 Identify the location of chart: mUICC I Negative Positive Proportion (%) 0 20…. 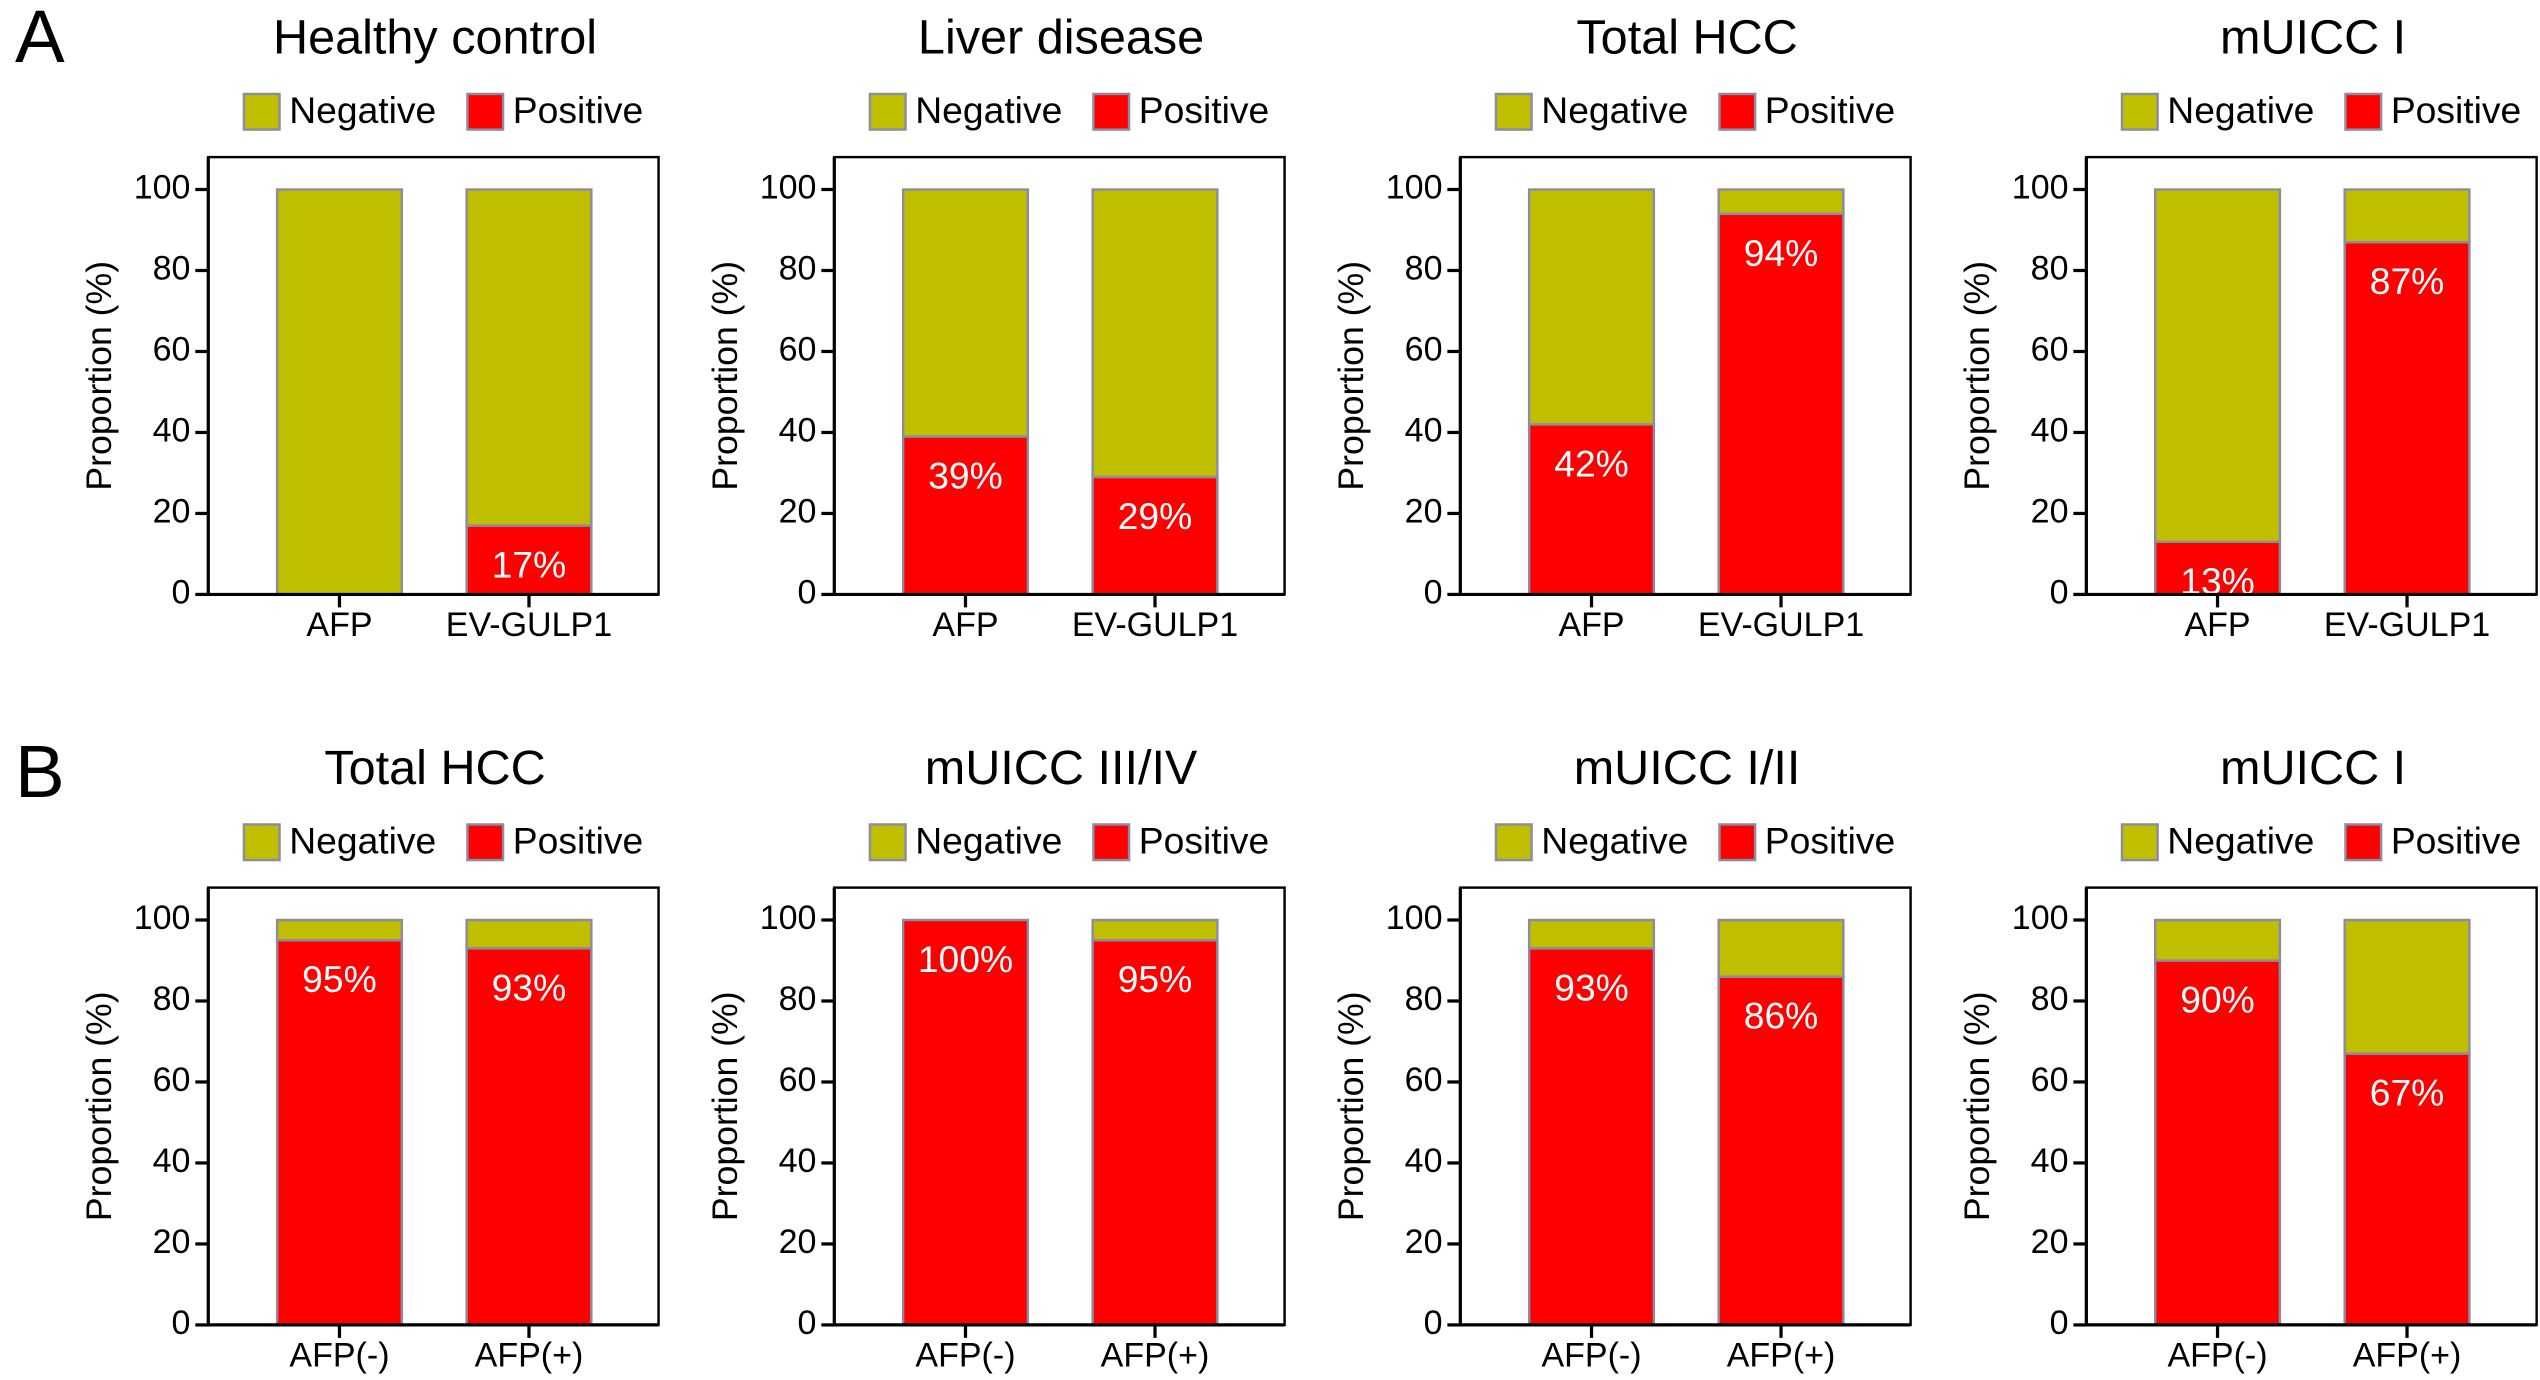
(2247, 327).